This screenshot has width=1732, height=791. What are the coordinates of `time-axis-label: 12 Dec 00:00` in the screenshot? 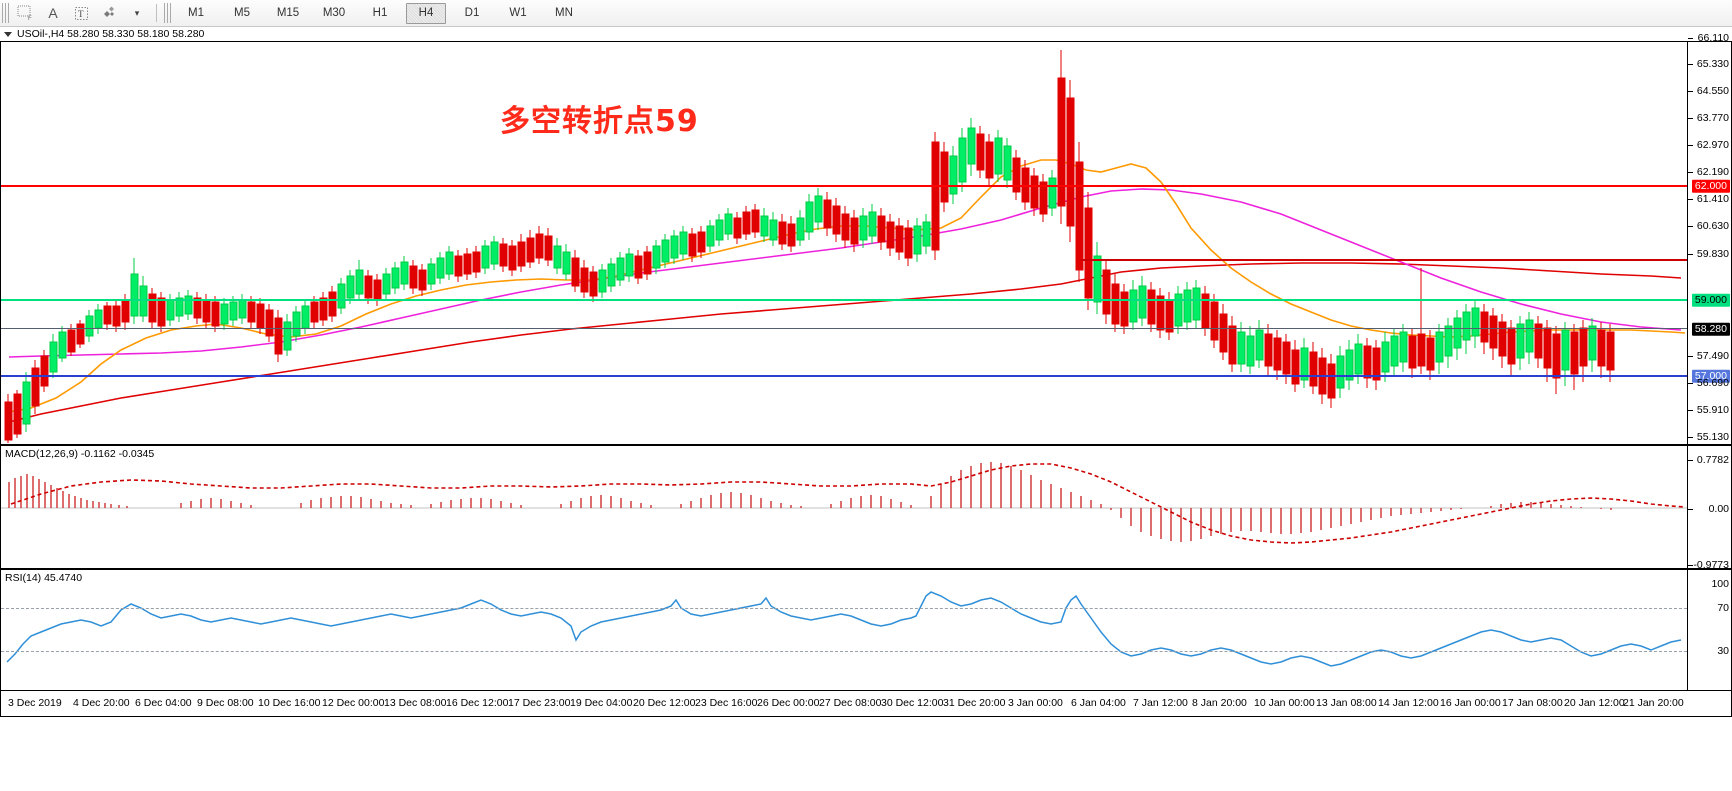 It's located at (353, 703).